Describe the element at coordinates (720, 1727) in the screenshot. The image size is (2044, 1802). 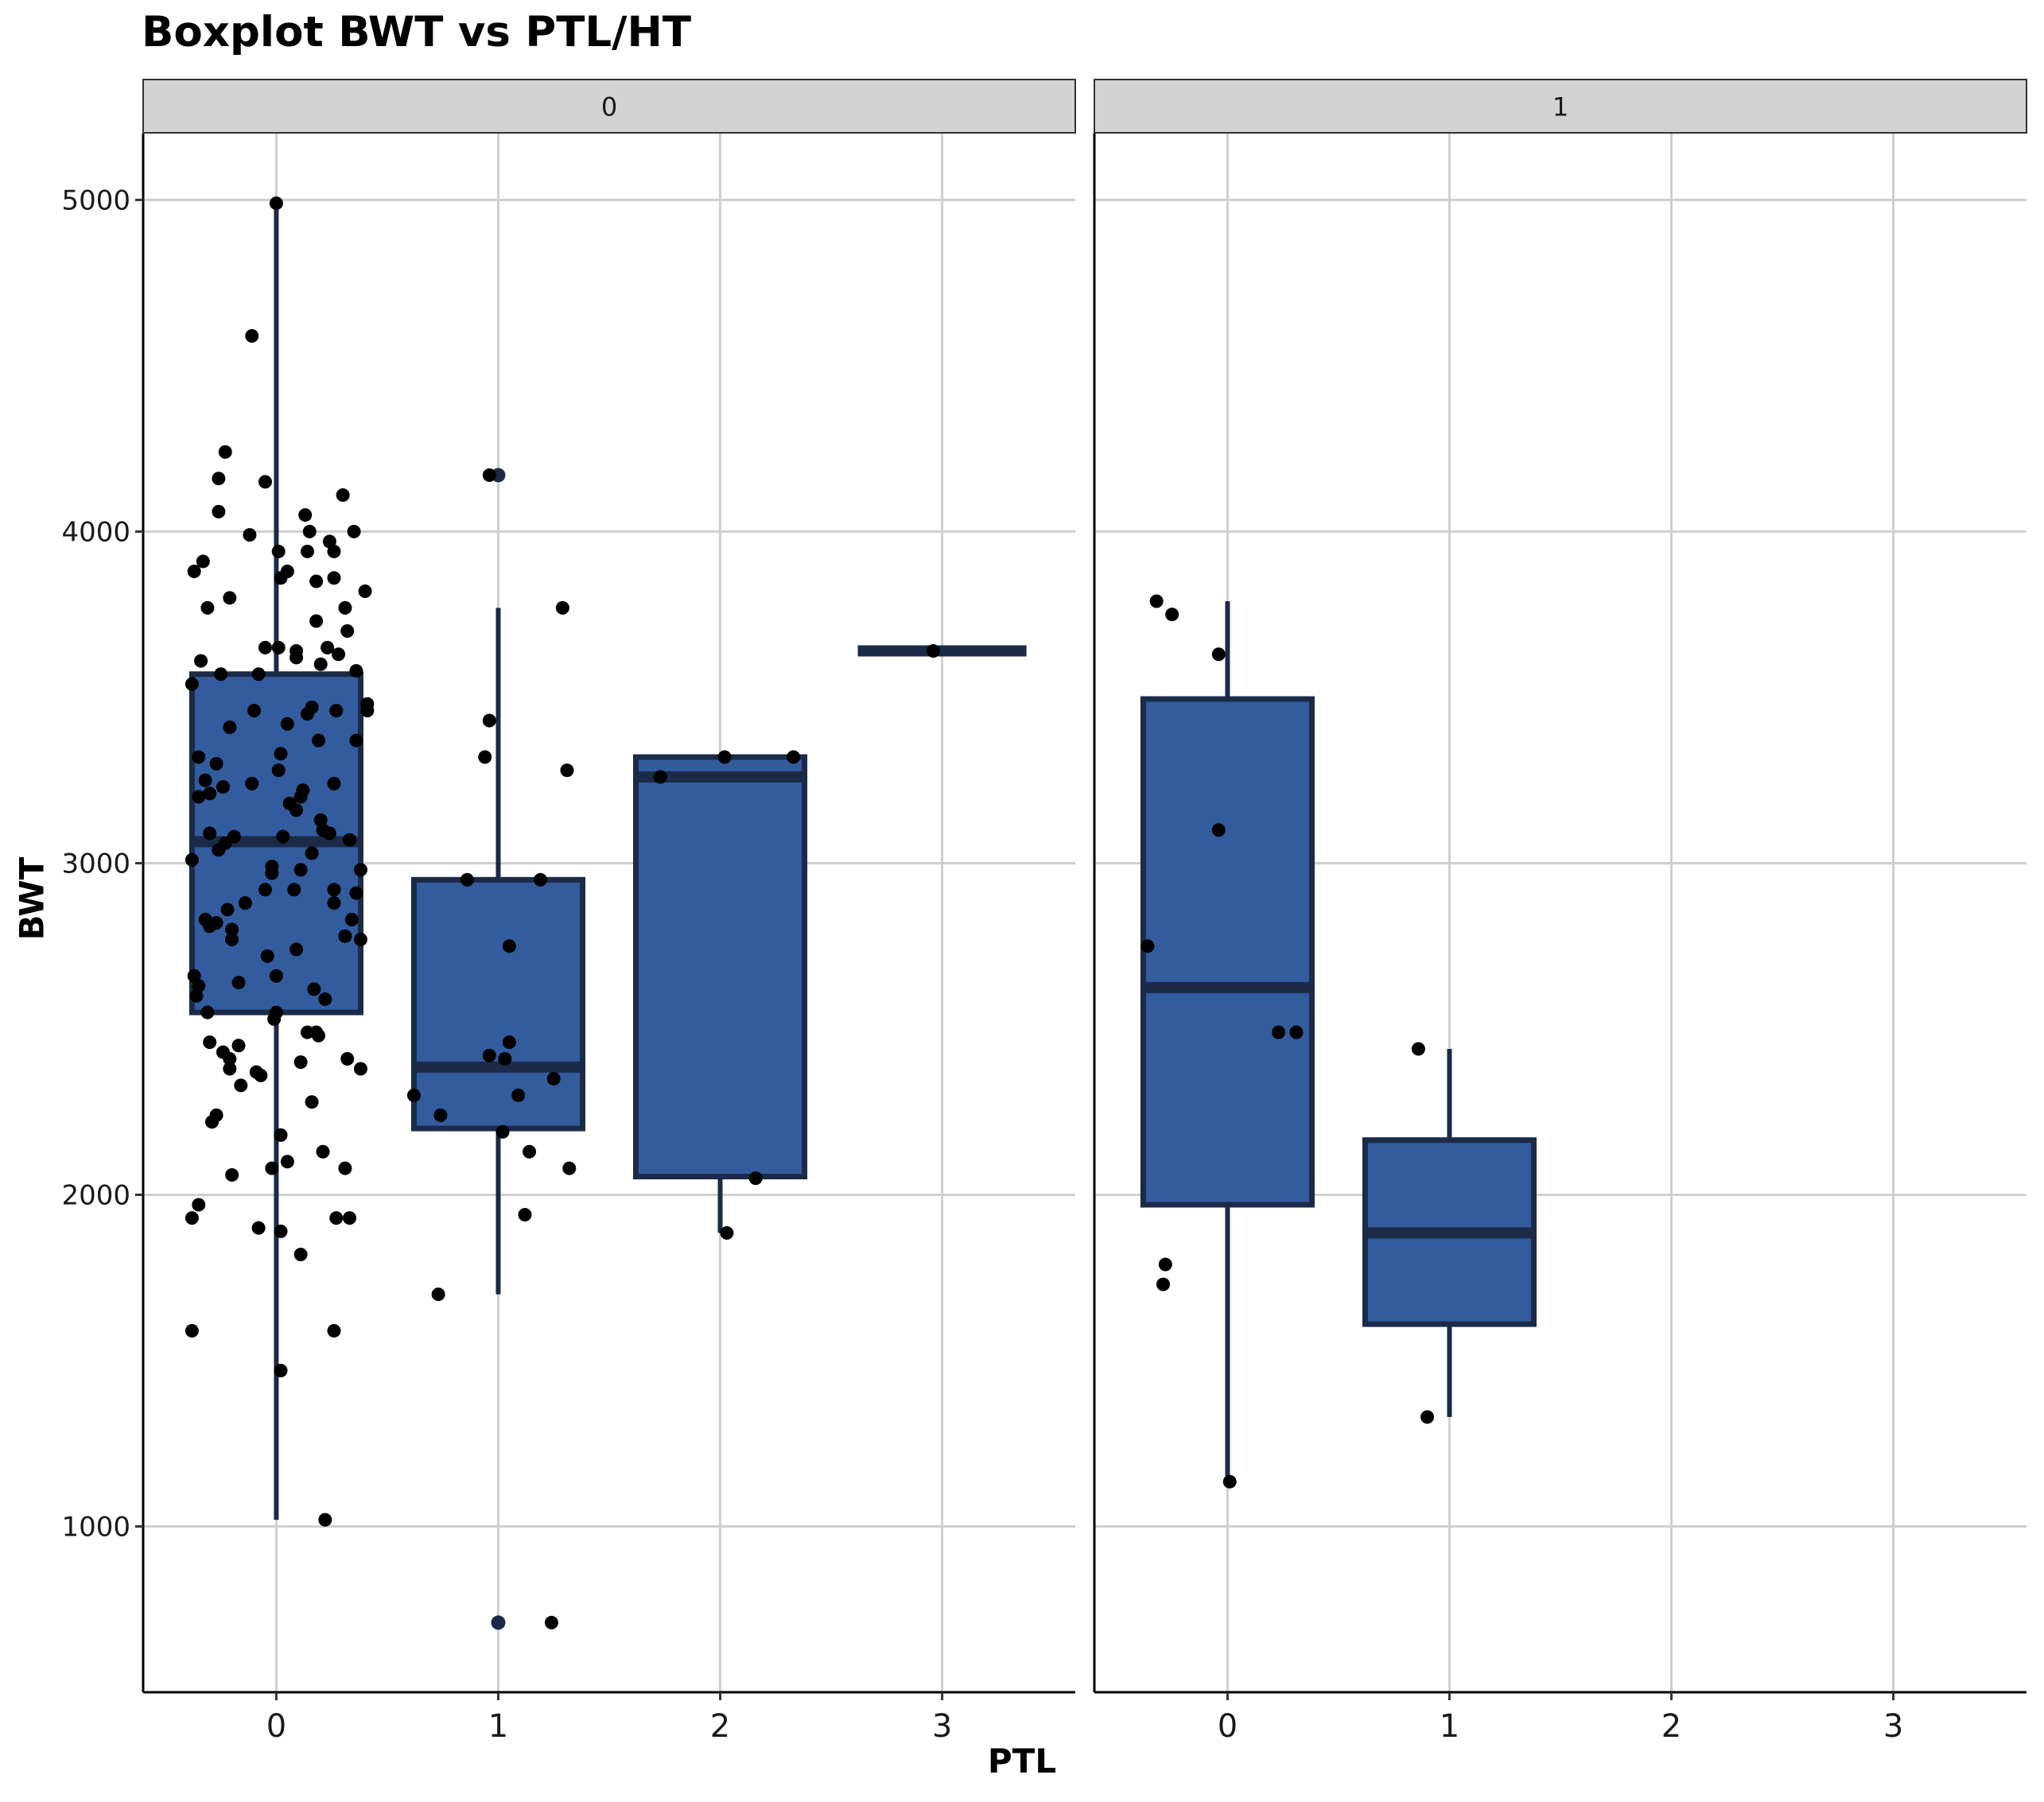
I see `x-tick-label: 2` at that location.